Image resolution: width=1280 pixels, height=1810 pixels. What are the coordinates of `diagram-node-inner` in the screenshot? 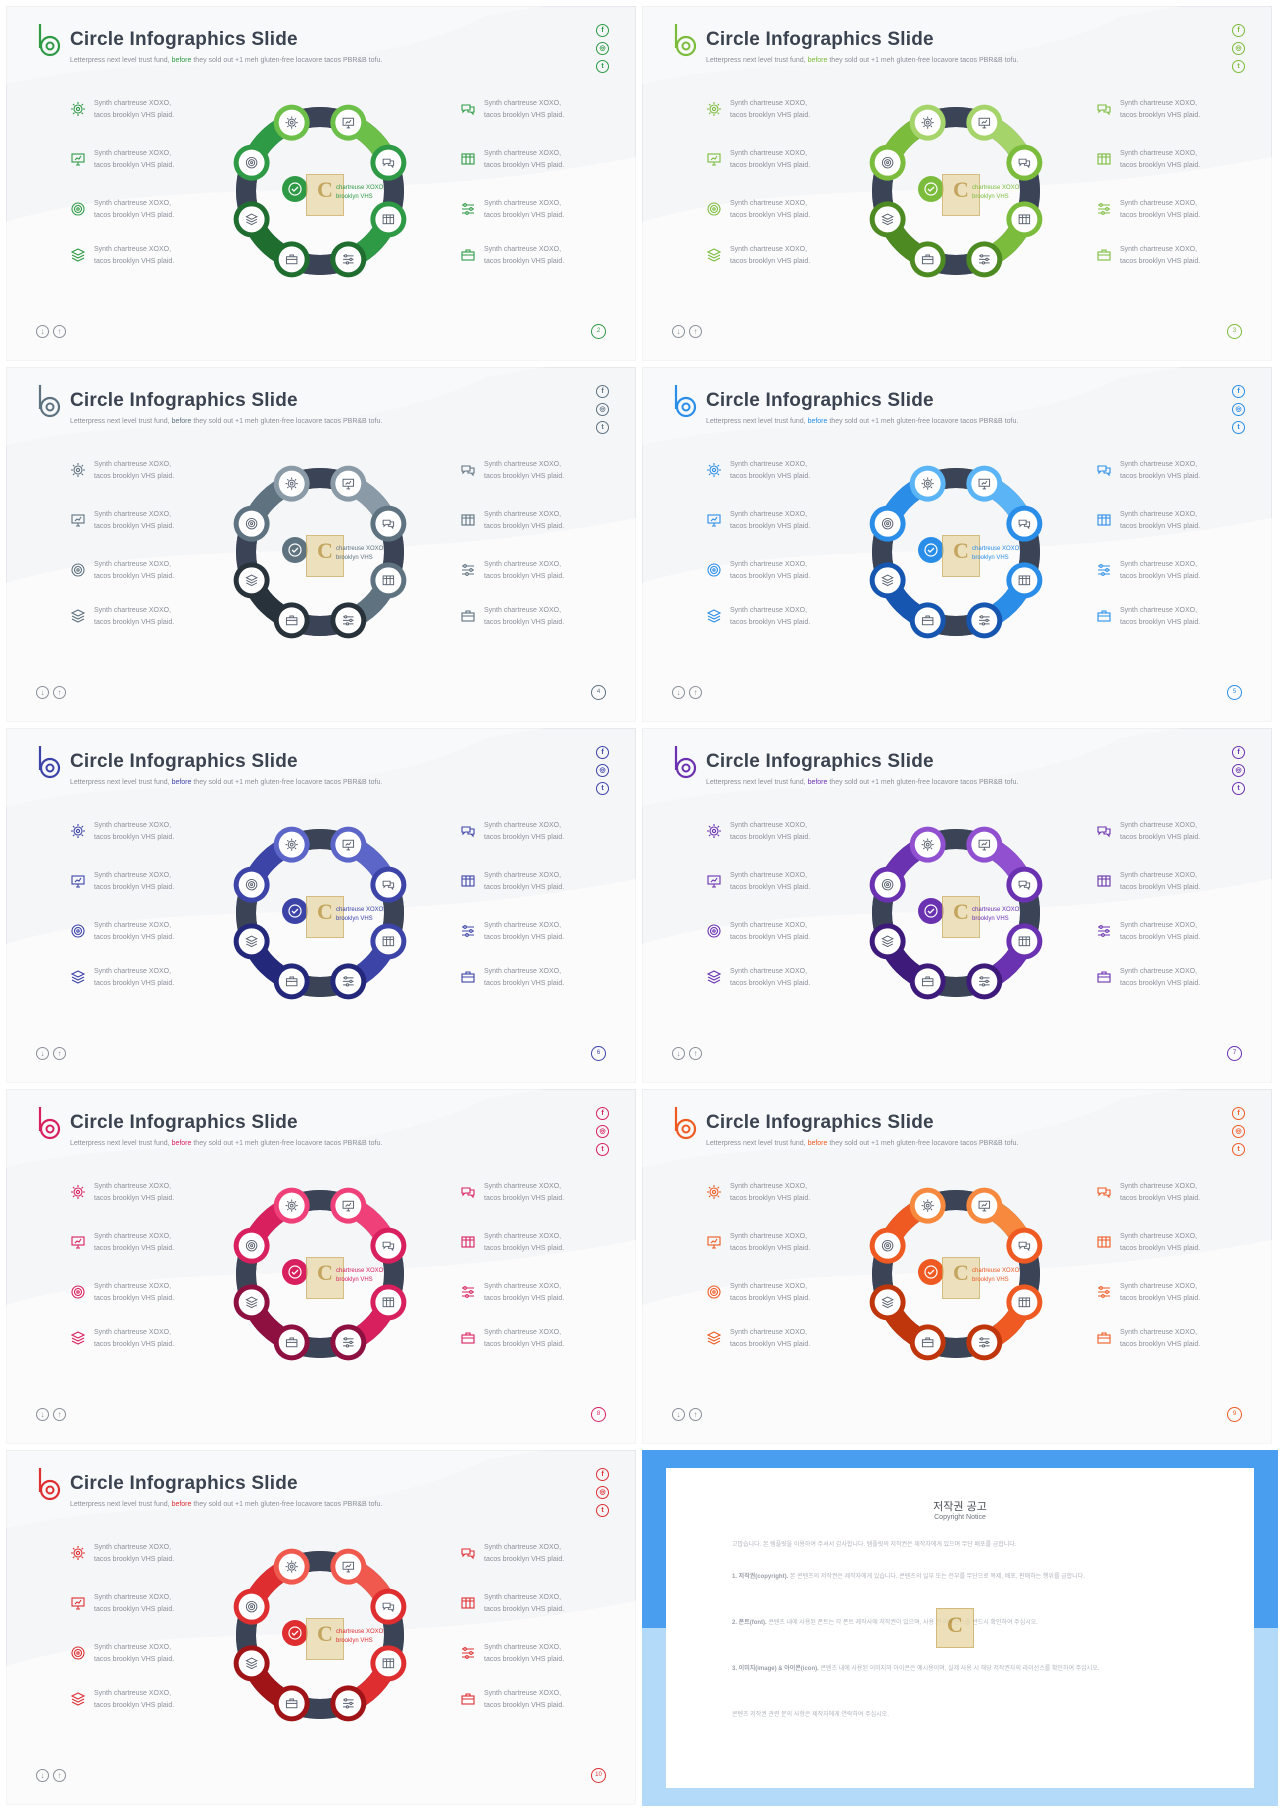 It's located at (291, 844).